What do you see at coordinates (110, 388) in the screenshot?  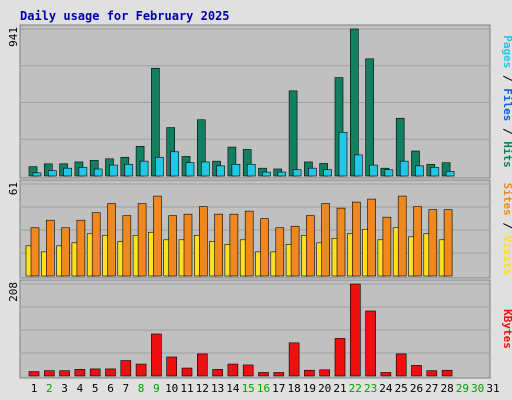 I see `x-tick-label: 6` at bounding box center [110, 388].